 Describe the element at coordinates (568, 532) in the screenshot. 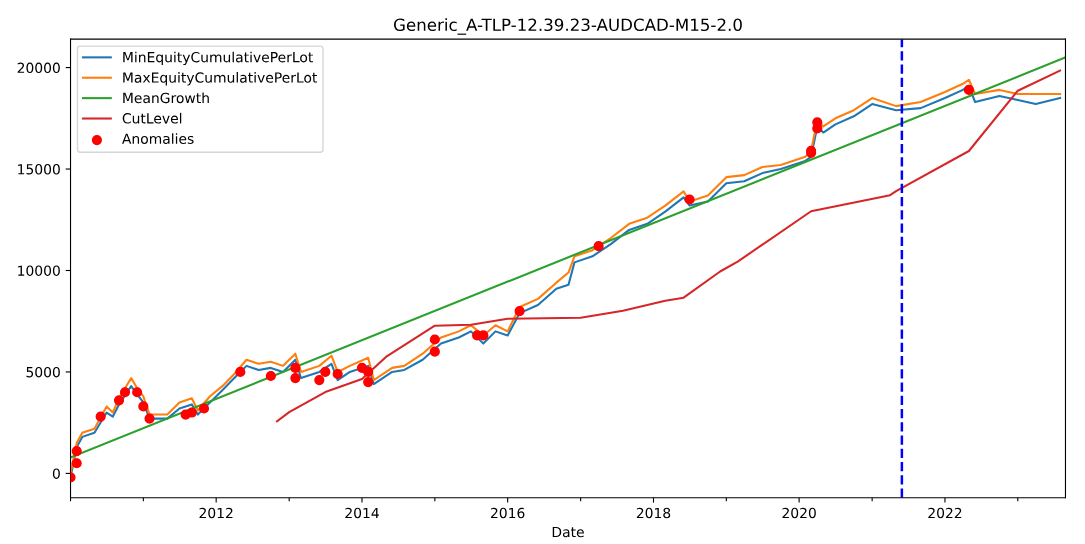

I see `x-axis-title: Date` at that location.